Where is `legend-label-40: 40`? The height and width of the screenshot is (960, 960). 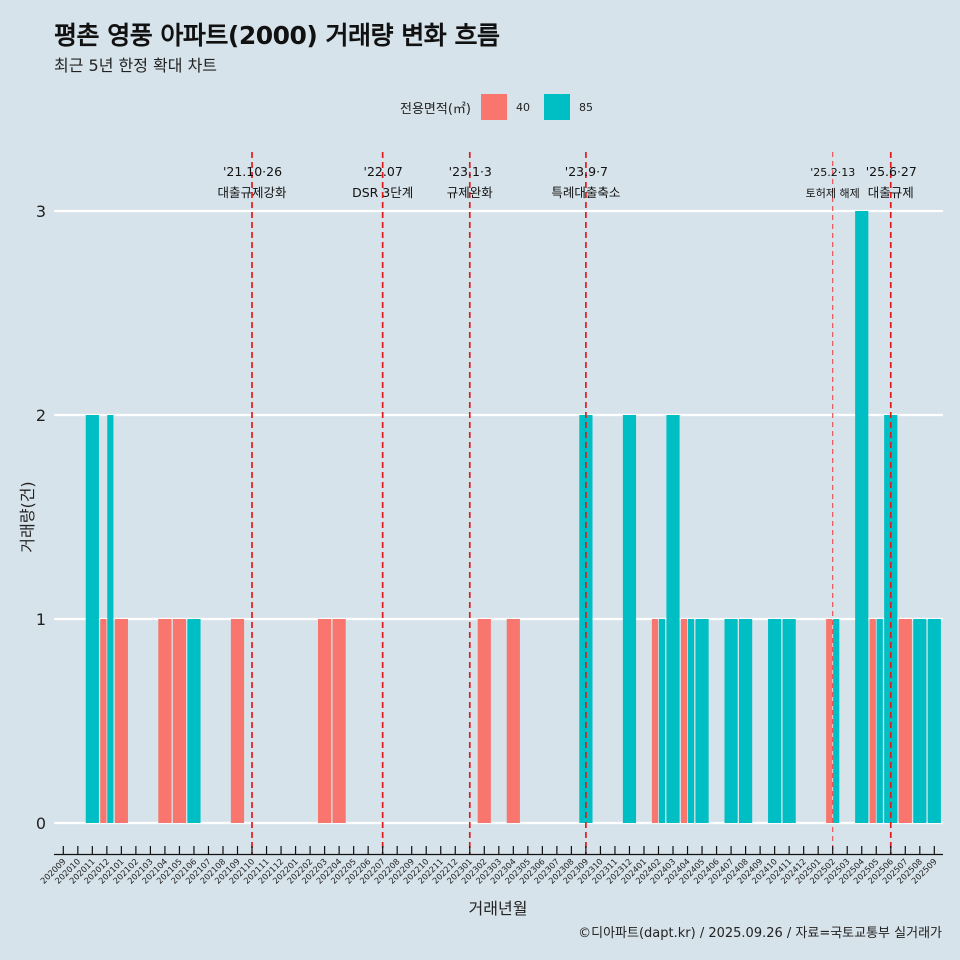 legend-label-40: 40 is located at coordinates (522, 107).